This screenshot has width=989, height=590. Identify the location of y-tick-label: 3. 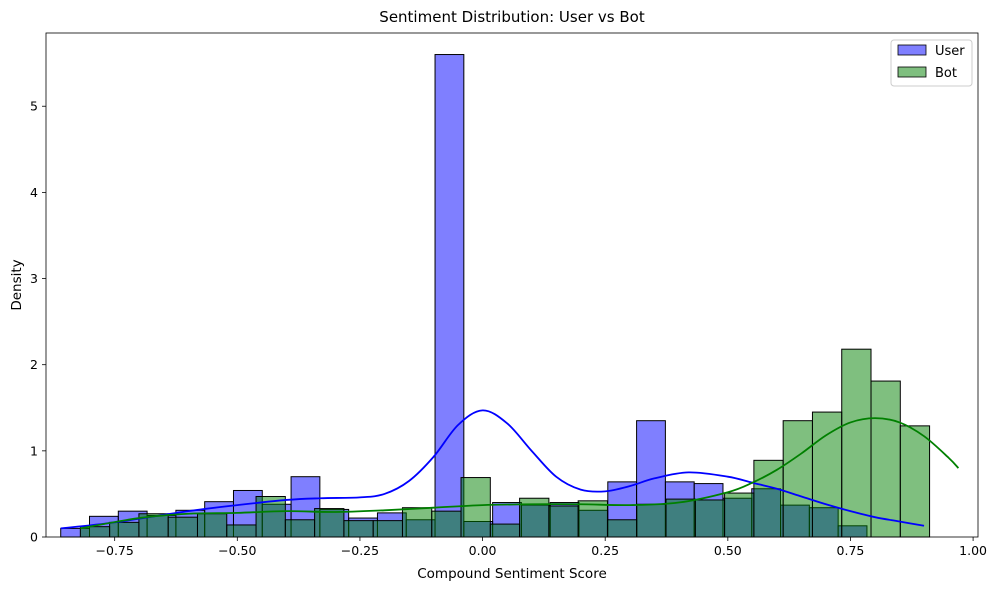
(34, 278).